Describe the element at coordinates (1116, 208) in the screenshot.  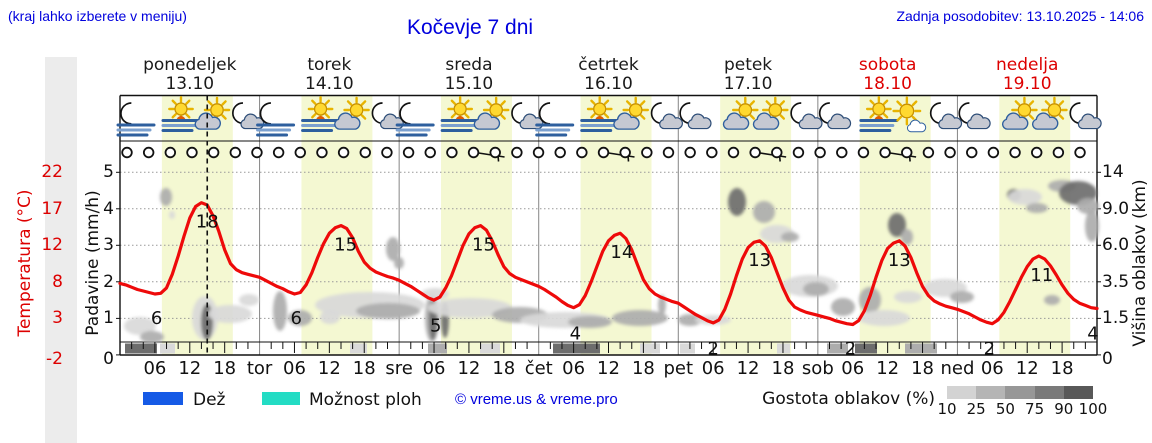
I see `cloud-height-tick-label: 9.0` at that location.